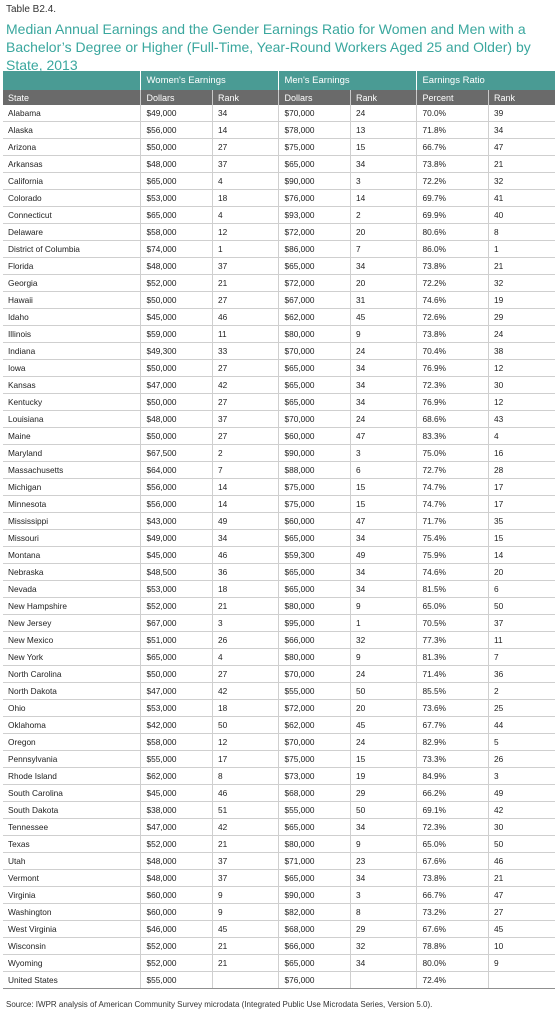 The height and width of the screenshot is (1024, 560). What do you see at coordinates (383, 708) in the screenshot?
I see `men-rank-cell: 20` at bounding box center [383, 708].